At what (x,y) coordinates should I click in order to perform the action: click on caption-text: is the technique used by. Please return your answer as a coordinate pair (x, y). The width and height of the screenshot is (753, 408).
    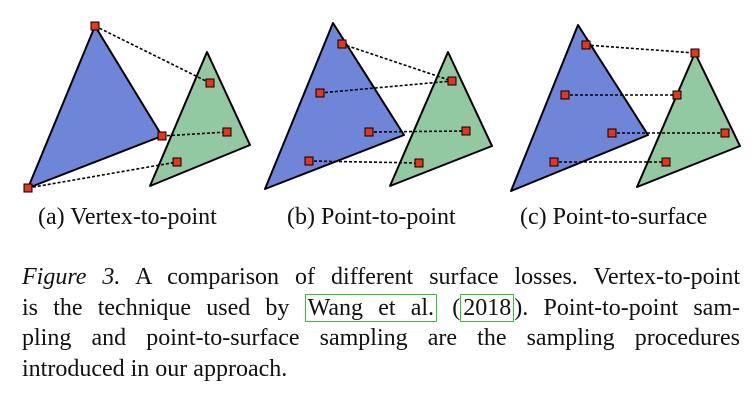
    Looking at the image, I should click on (163, 307).